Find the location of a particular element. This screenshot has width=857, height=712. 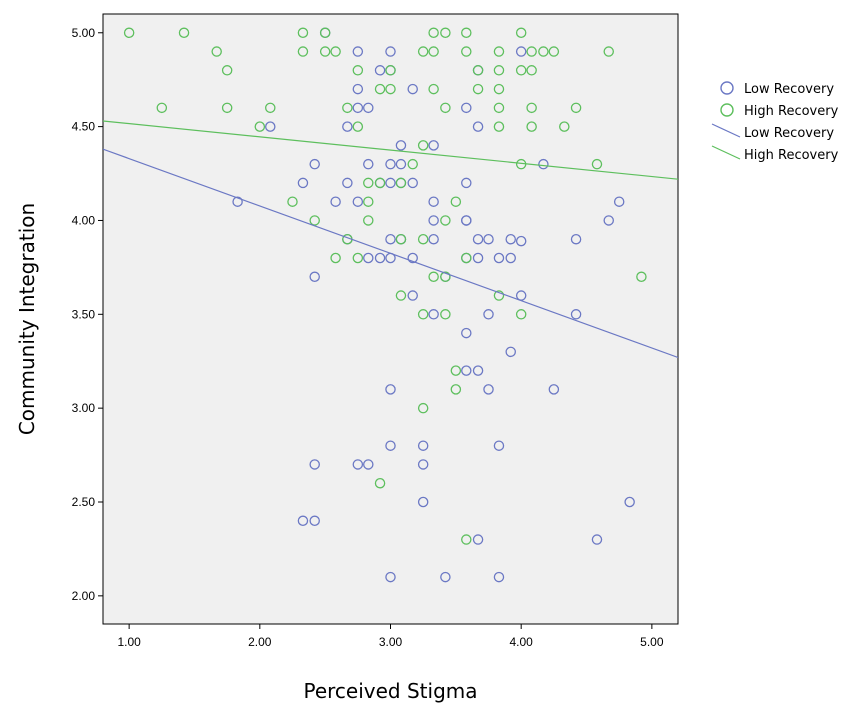

x-tick-label: 5.00 is located at coordinates (652, 642).